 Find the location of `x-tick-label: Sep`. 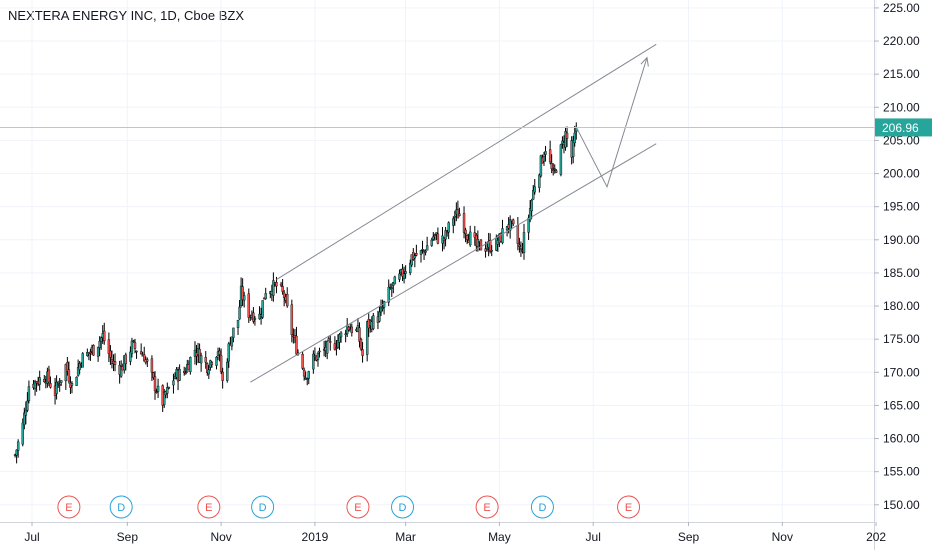

x-tick-label: Sep is located at coordinates (689, 537).